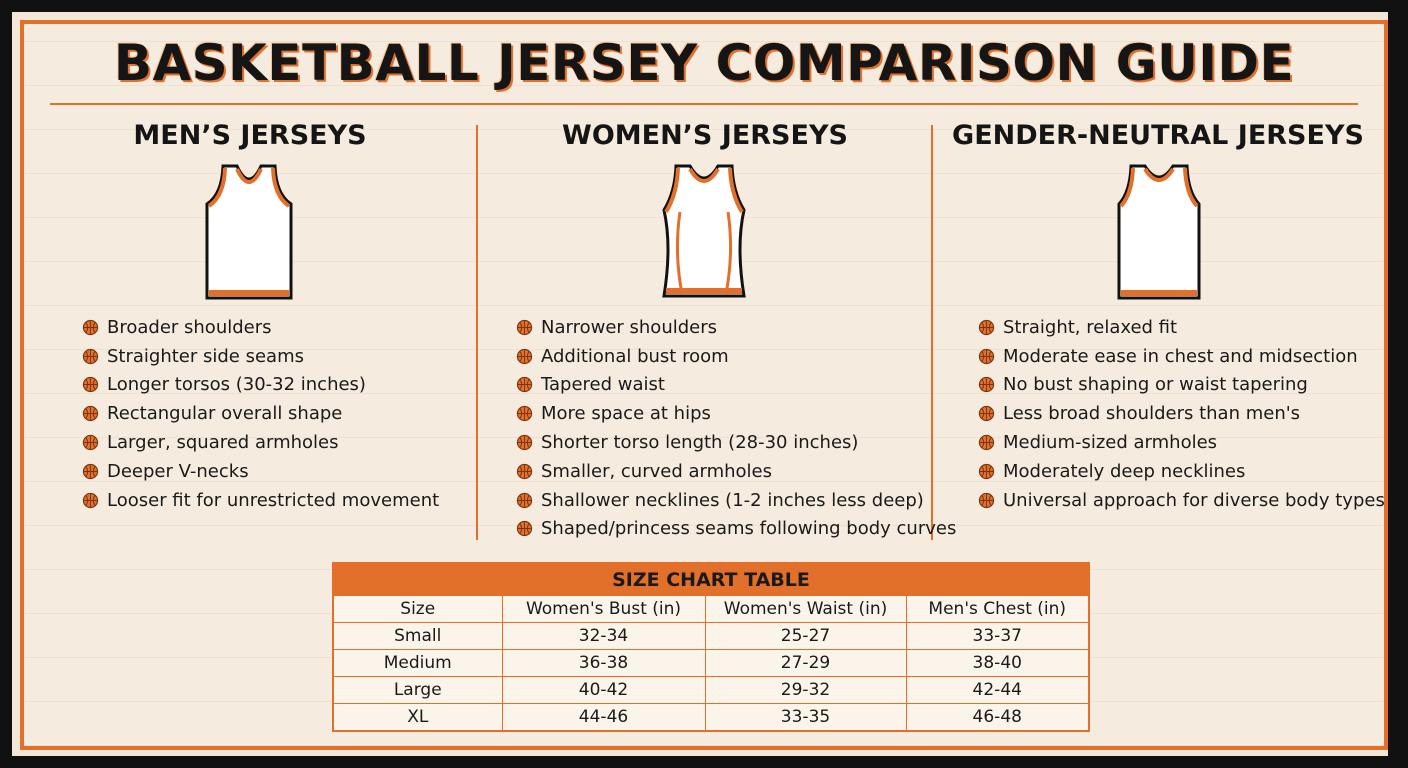 This screenshot has height=768, width=1408. What do you see at coordinates (418, 636) in the screenshot?
I see `table-cell: Small` at bounding box center [418, 636].